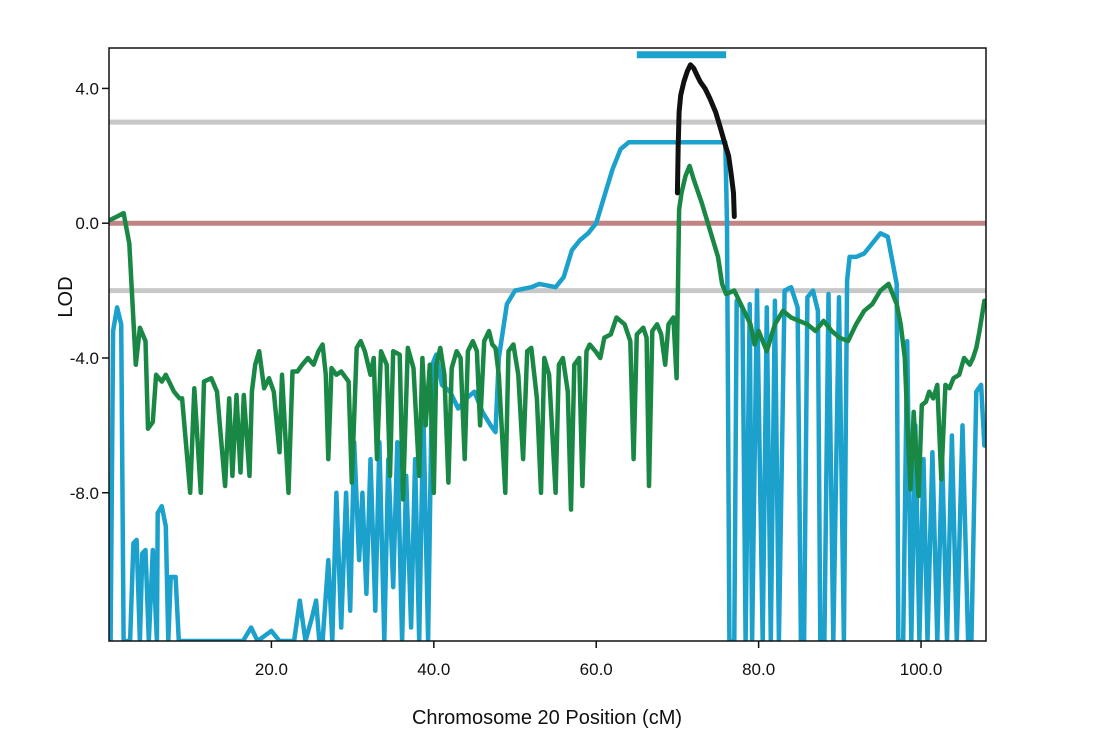 The width and height of the screenshot is (1102, 744). What do you see at coordinates (596, 669) in the screenshot?
I see `x-tick-label: 60.0` at bounding box center [596, 669].